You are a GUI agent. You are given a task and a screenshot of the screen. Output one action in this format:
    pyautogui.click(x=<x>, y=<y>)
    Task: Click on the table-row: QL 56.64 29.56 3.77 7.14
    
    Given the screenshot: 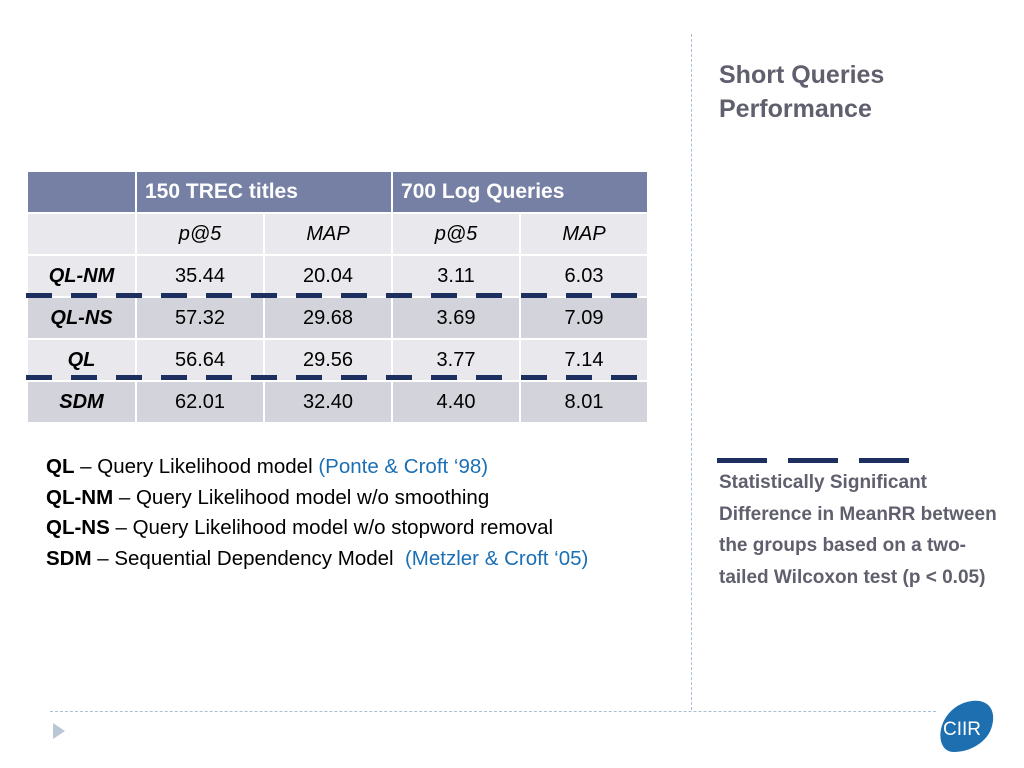 What is the action you would take?
    pyautogui.click(x=338, y=360)
    